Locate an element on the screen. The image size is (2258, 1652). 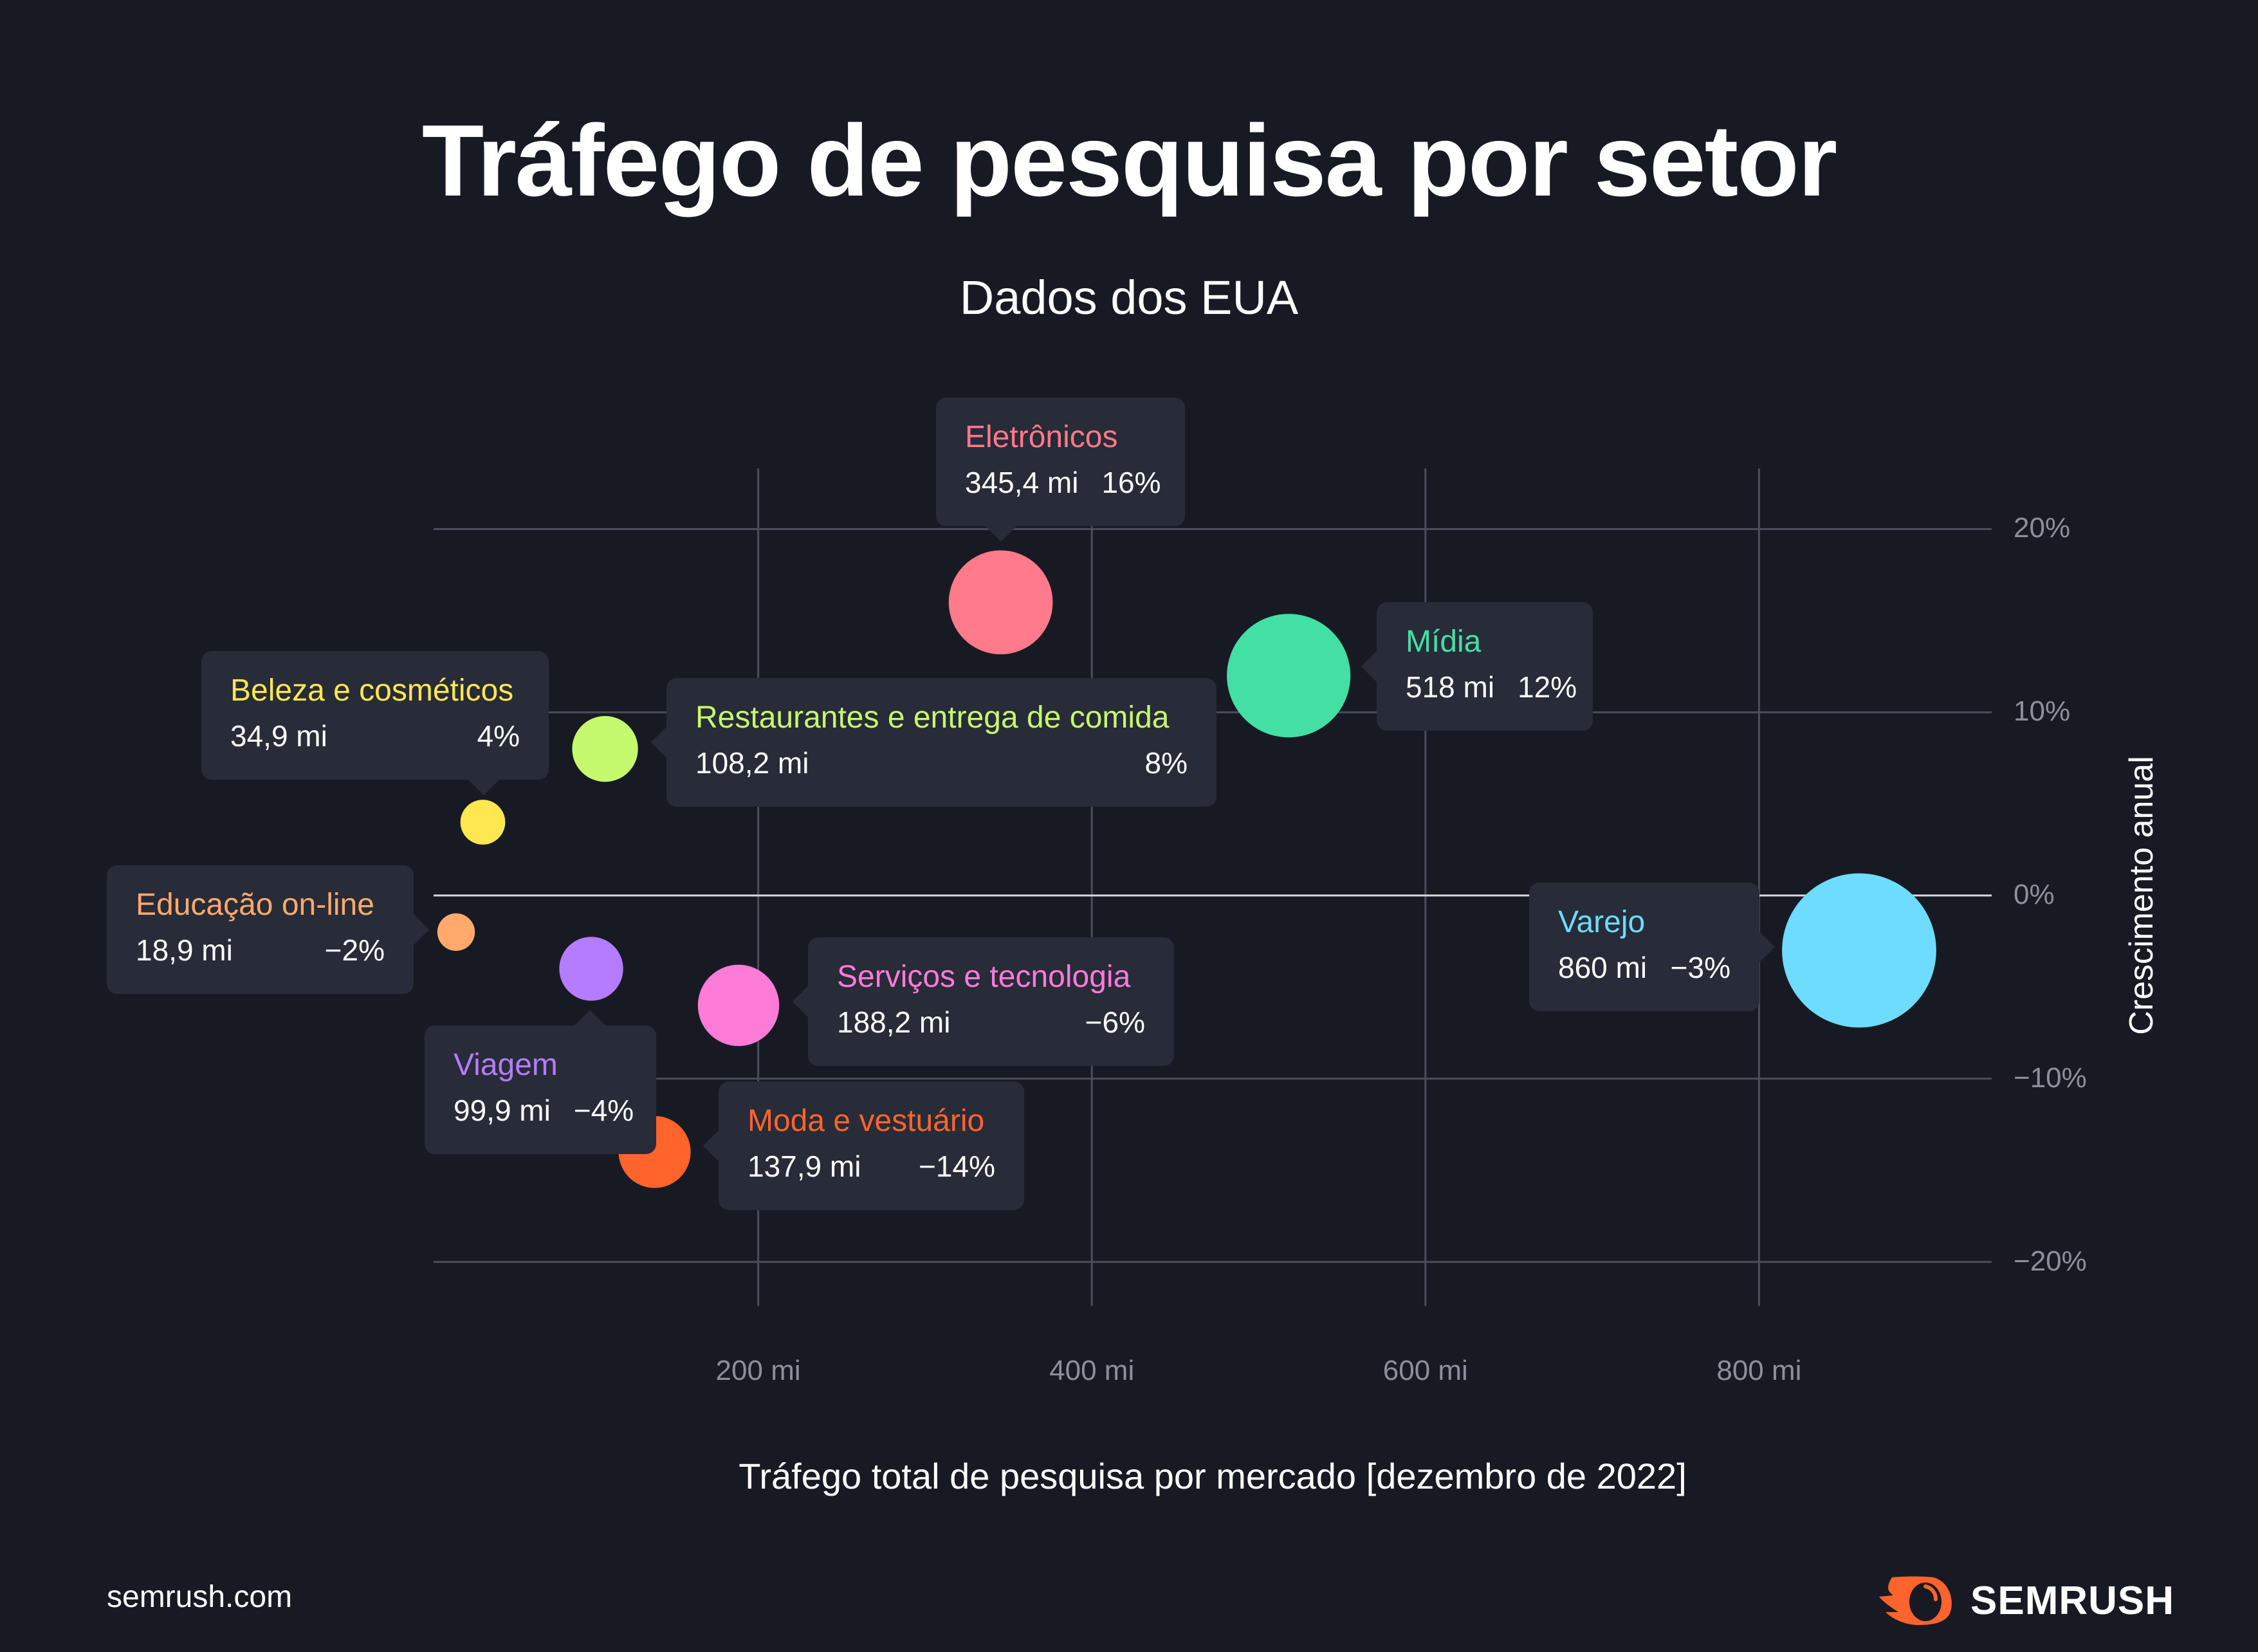
tooltip-traffic: 860 mi is located at coordinates (1603, 968).